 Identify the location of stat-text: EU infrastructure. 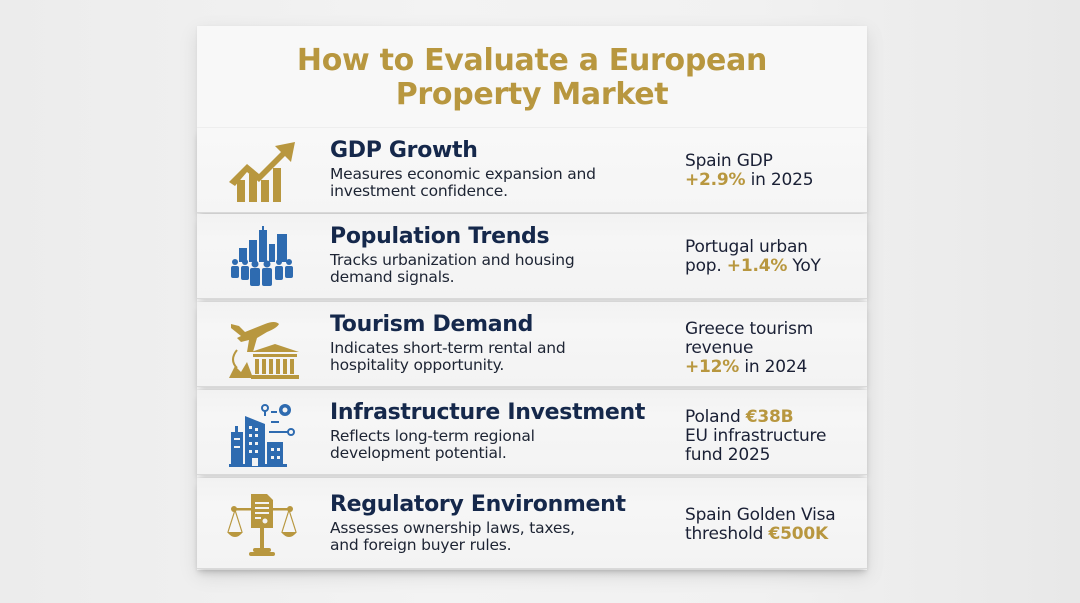
(756, 436).